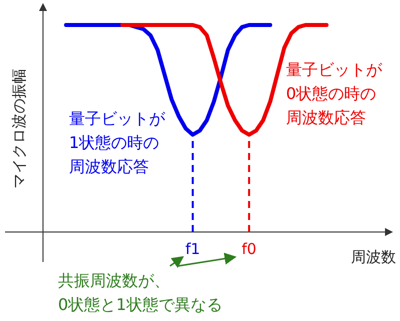  What do you see at coordinates (373, 257) in the screenshot?
I see `x-axis-title: 周波数` at bounding box center [373, 257].